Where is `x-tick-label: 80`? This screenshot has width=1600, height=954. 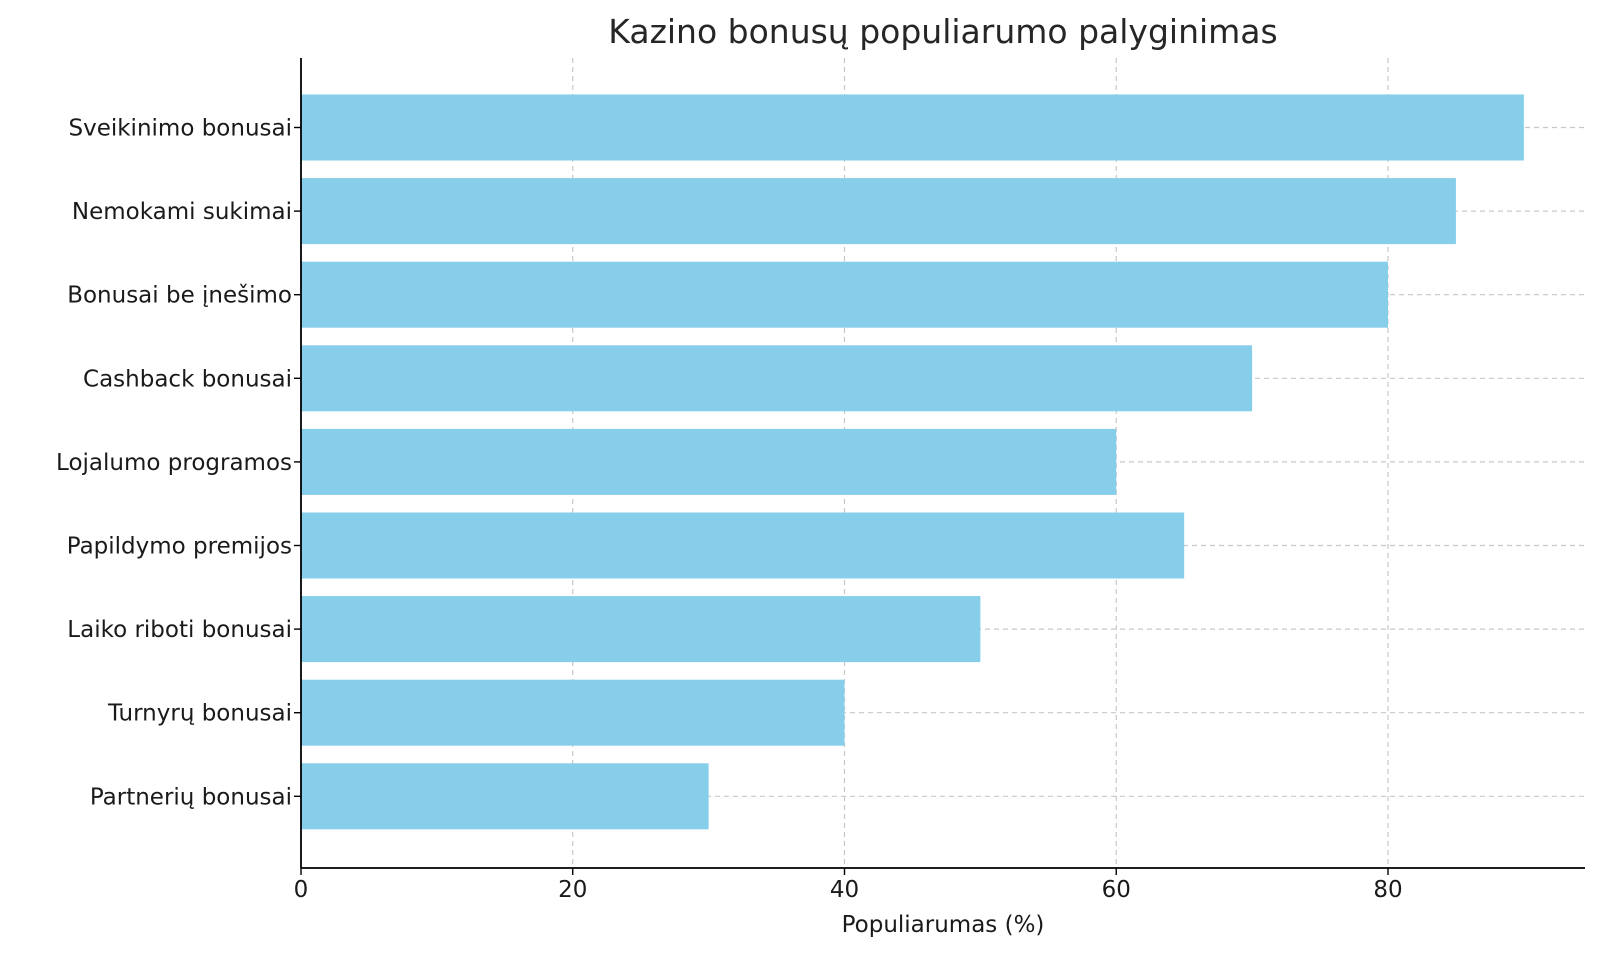
x-tick-label: 80 is located at coordinates (1387, 890).